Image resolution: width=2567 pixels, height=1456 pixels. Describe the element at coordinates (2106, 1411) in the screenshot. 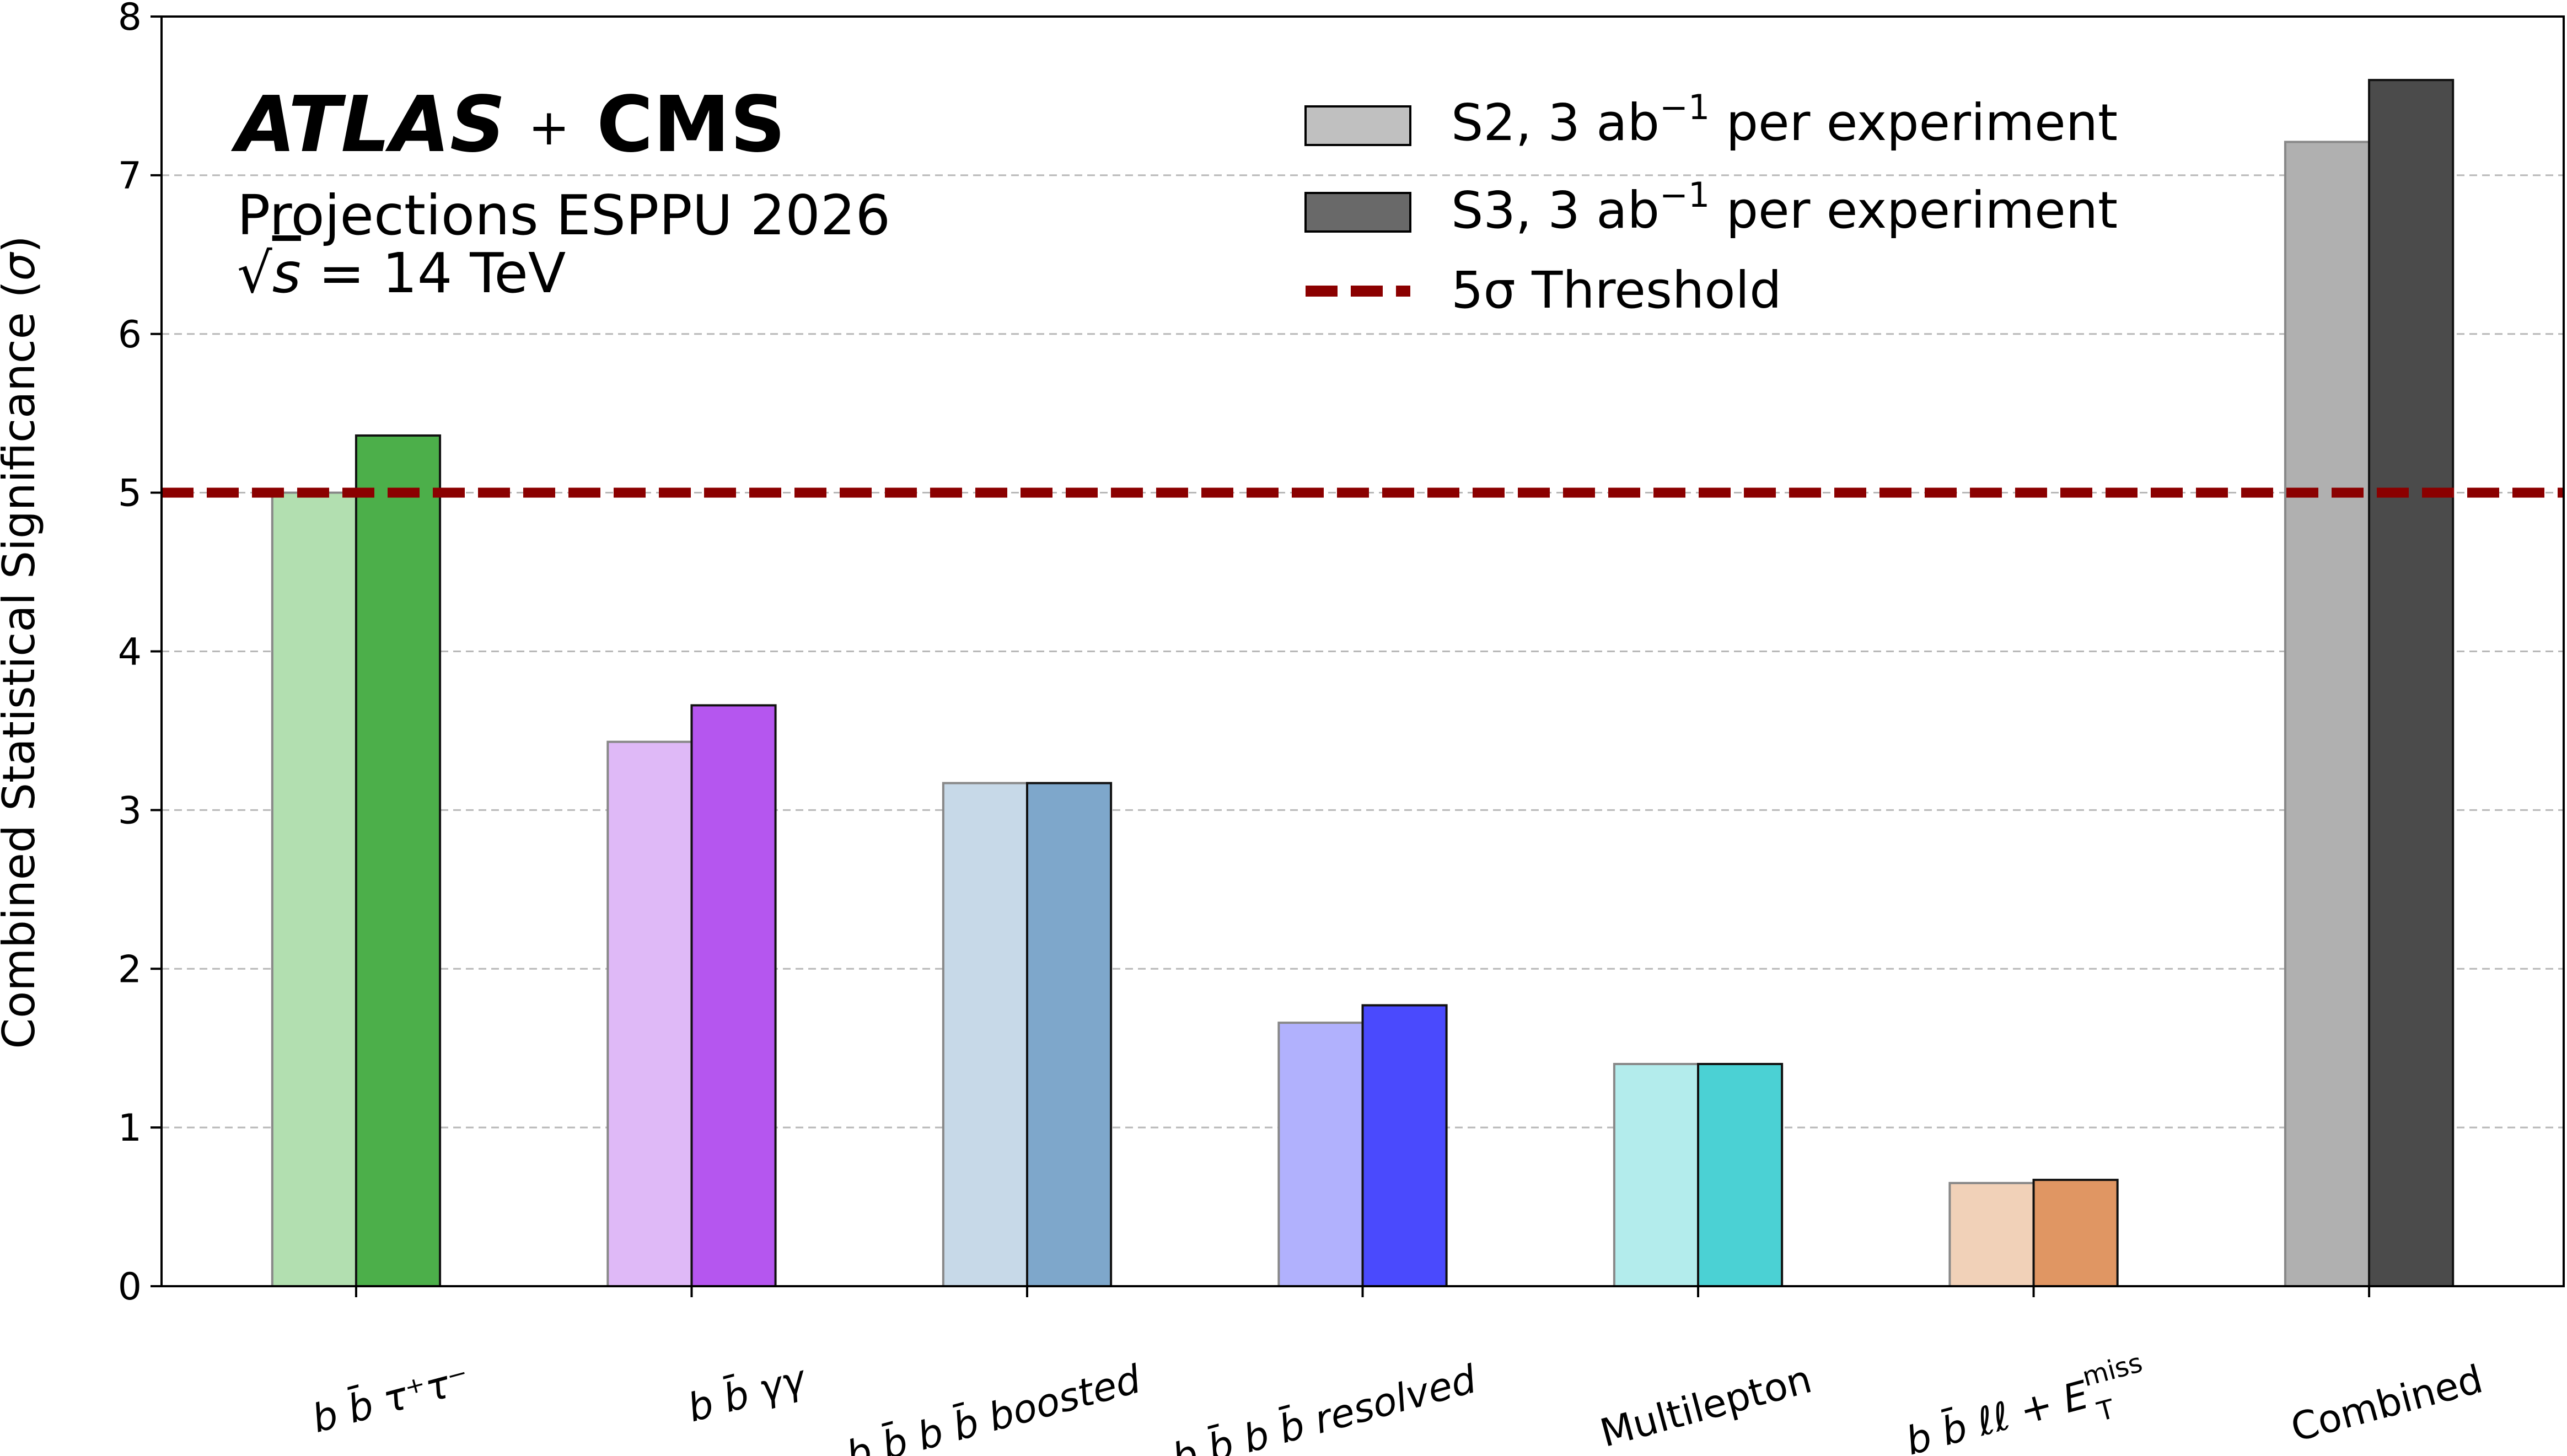

I see `x-tick-label-sub: T` at that location.